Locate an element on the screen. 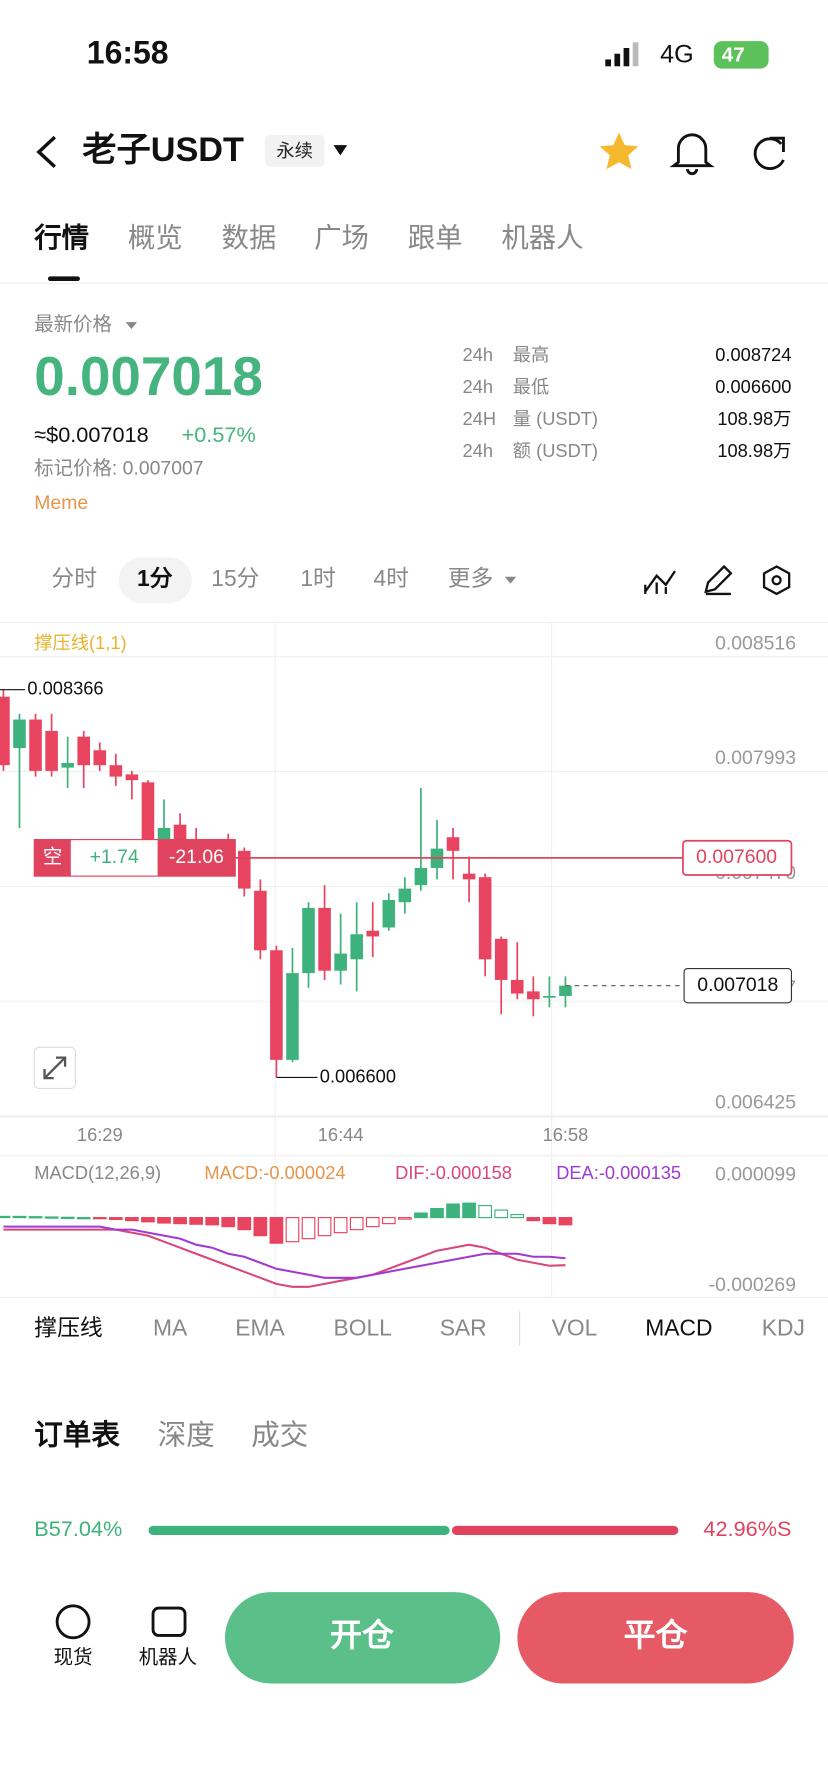 The width and height of the screenshot is (828, 1792). spot-label: 现货 is located at coordinates (73, 1657).